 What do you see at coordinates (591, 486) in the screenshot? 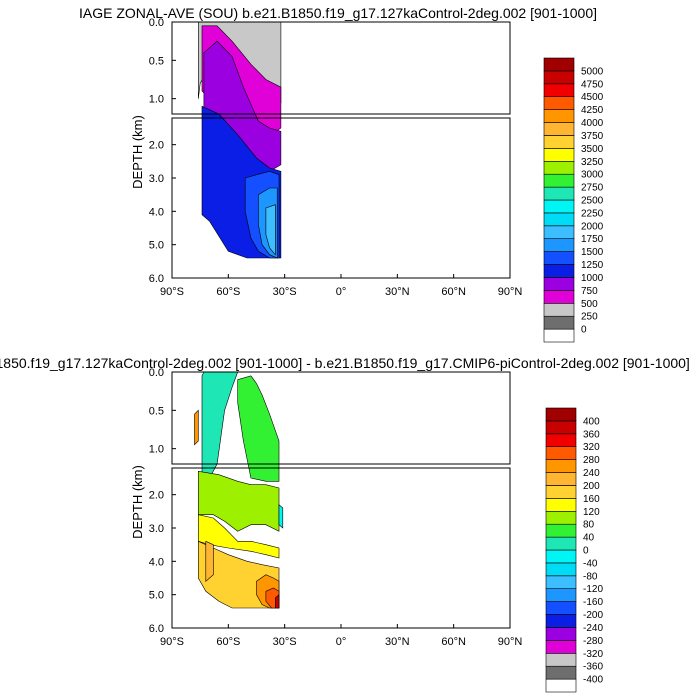
I see `colorbar-label: 200` at bounding box center [591, 486].